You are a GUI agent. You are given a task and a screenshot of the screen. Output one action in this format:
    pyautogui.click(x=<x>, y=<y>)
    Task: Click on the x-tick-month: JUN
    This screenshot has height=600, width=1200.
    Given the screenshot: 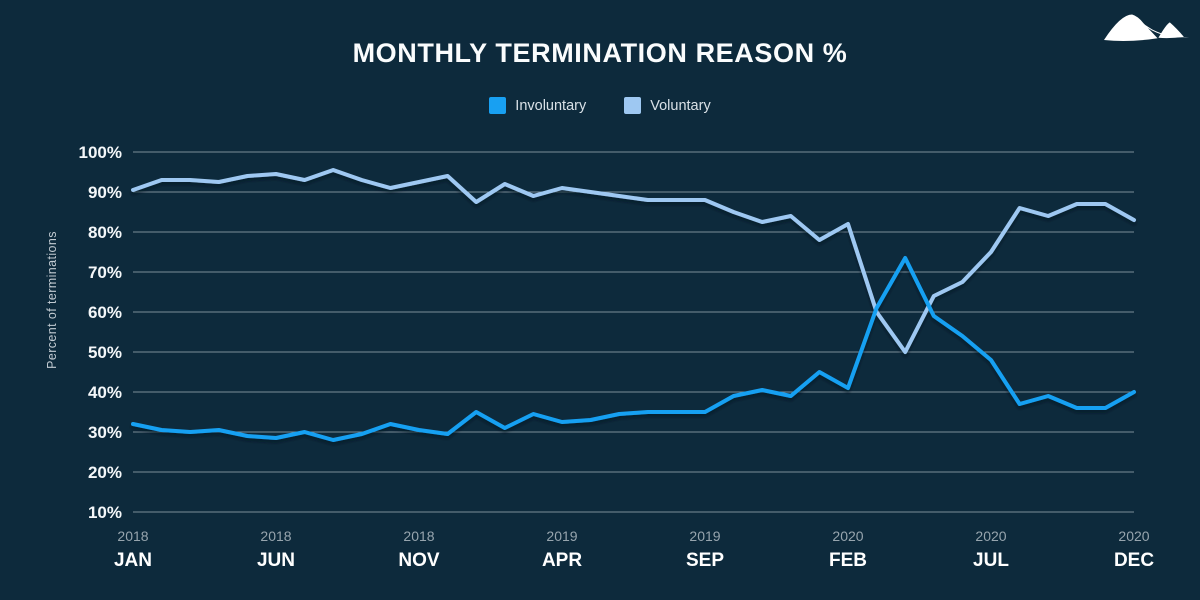 What is the action you would take?
    pyautogui.click(x=276, y=560)
    